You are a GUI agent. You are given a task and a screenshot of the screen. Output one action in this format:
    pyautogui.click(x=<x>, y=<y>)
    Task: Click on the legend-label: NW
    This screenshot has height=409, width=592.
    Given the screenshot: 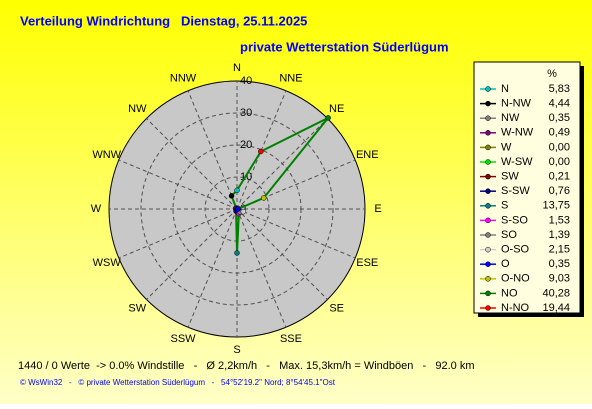 What is the action you would take?
    pyautogui.click(x=510, y=118)
    